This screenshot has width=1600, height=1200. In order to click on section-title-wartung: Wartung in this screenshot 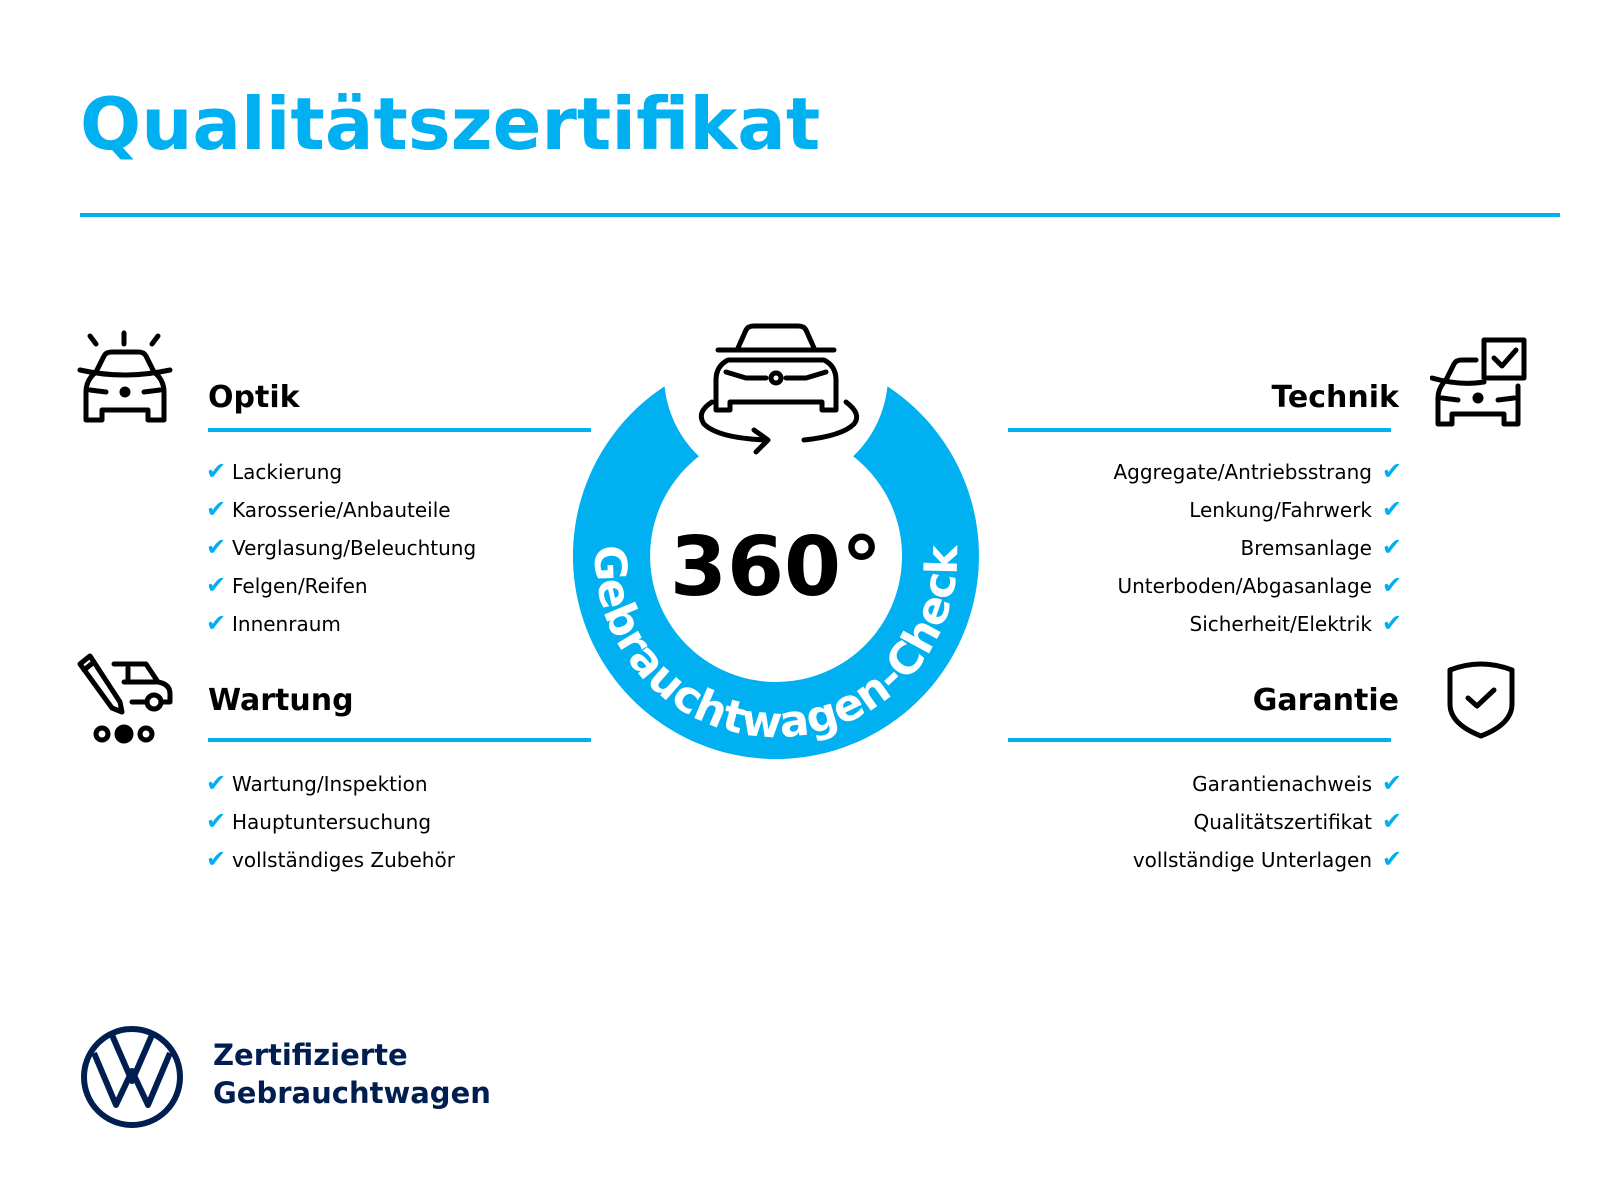, I will do `click(281, 700)`.